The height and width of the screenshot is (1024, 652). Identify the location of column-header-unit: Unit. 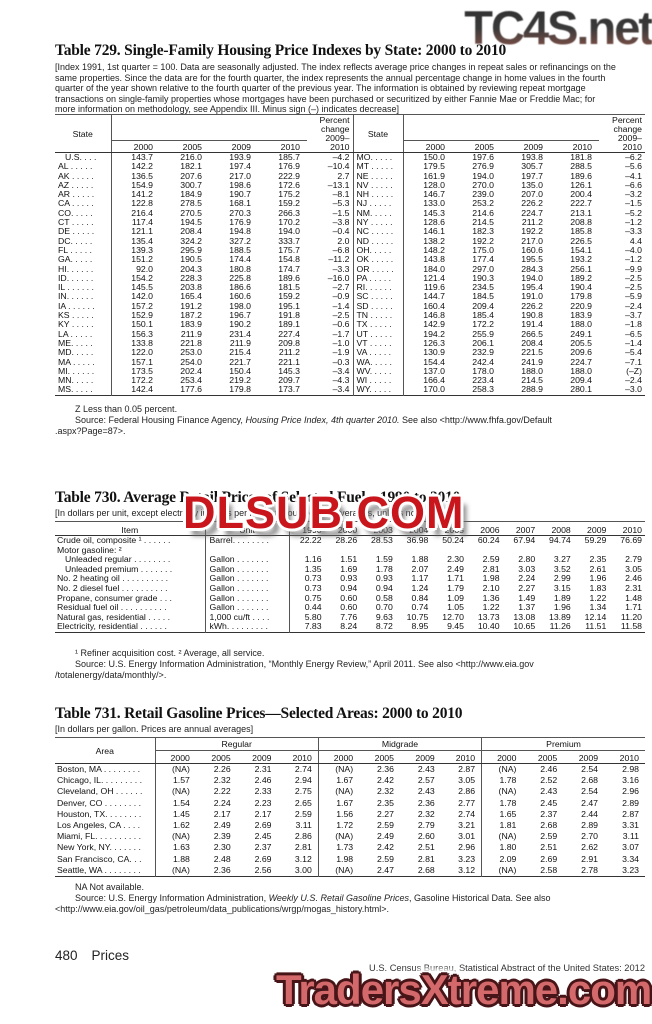
(247, 528).